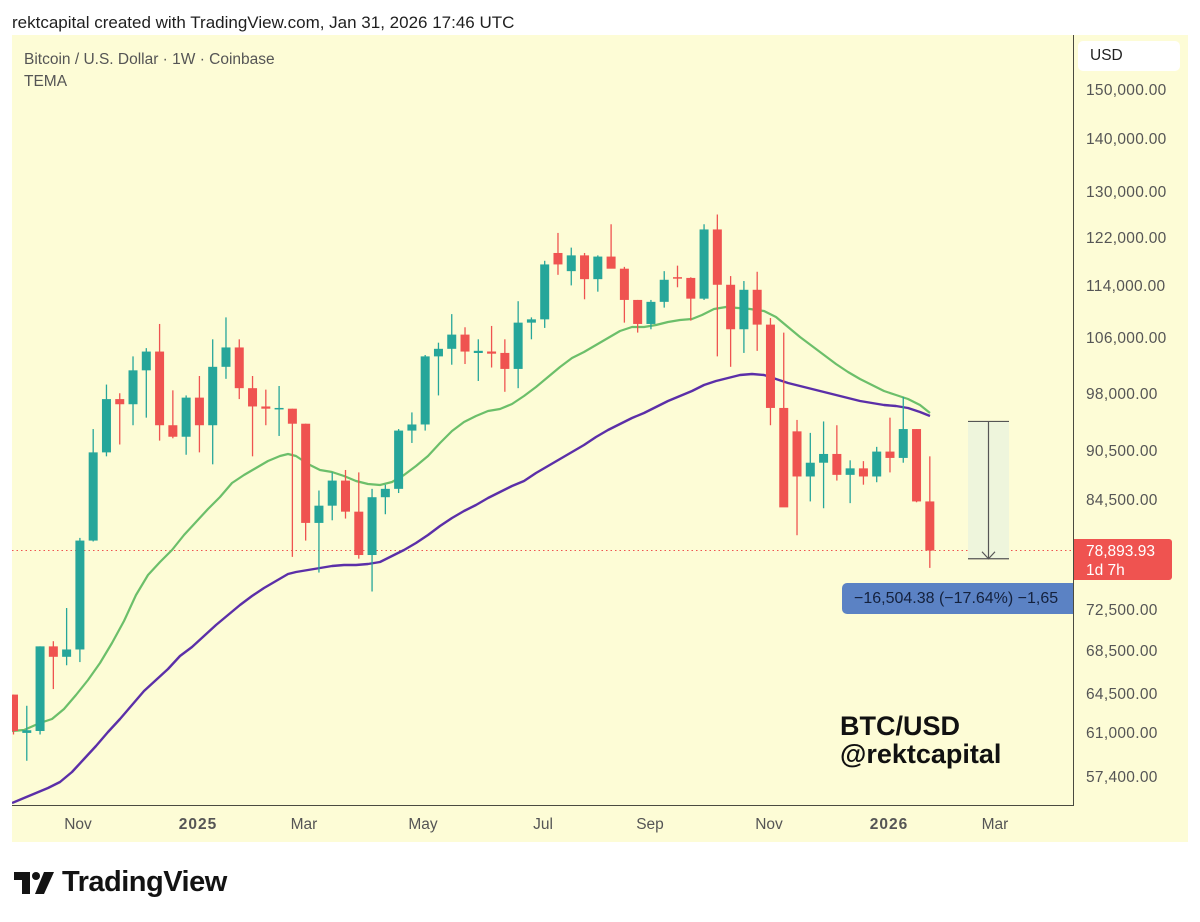 The image size is (1200, 922). Describe the element at coordinates (1123, 559) in the screenshot. I see `last-price-tag: 78,893.93 1d 7h` at that location.